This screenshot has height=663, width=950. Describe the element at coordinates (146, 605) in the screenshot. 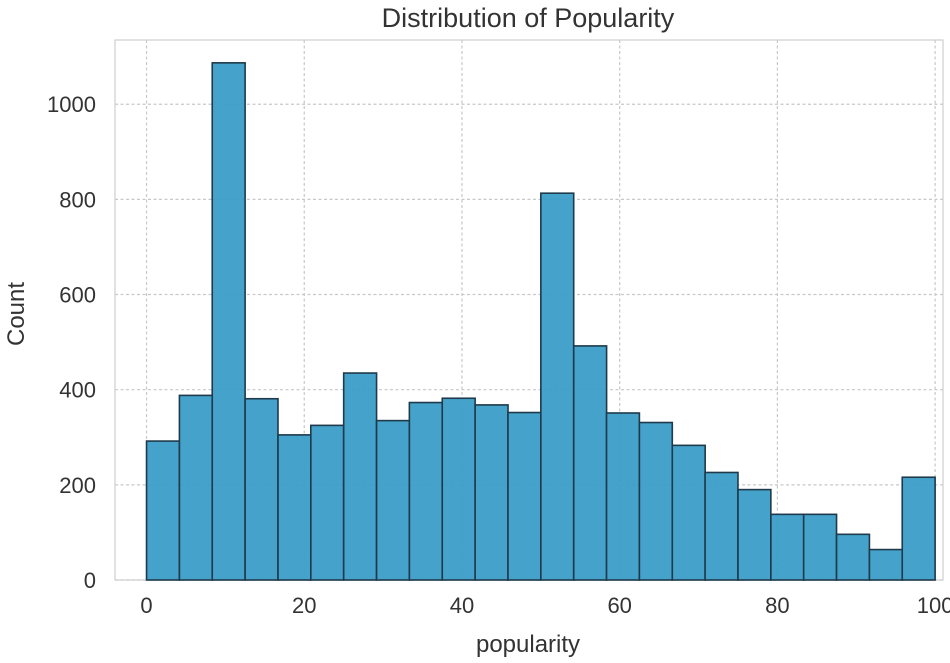

I see `x-tick-label: 0` at that location.